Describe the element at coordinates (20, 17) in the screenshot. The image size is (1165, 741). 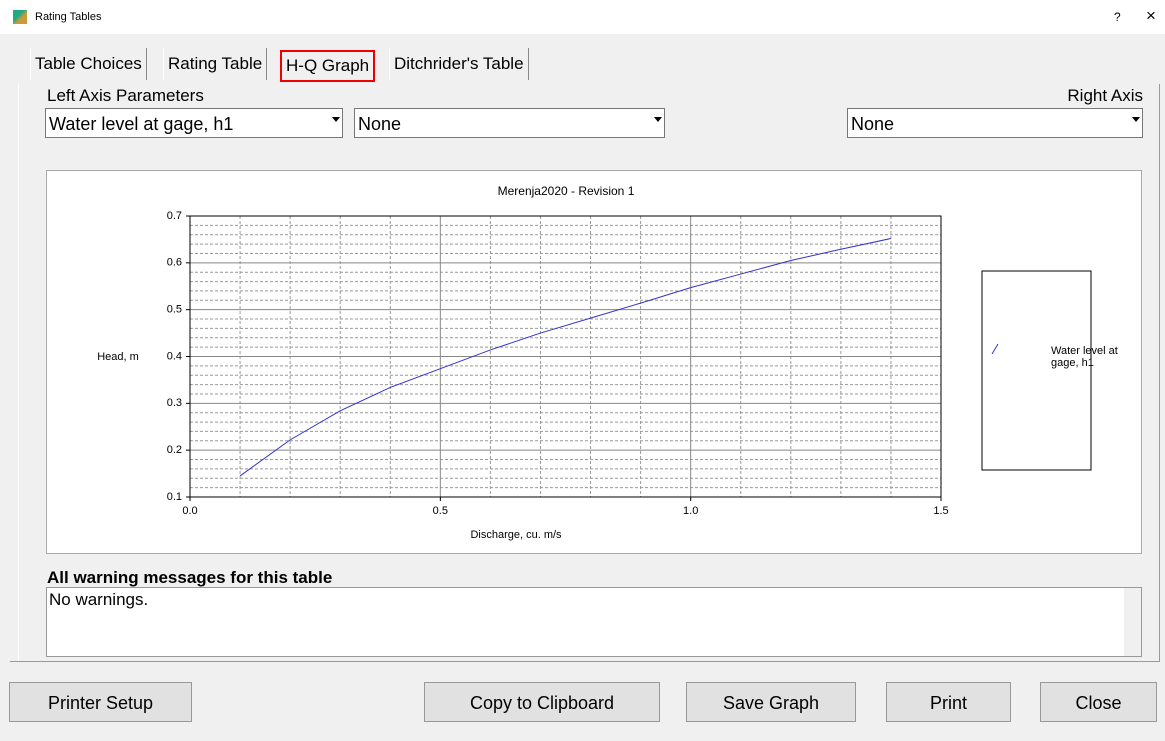
I see `app-icon` at that location.